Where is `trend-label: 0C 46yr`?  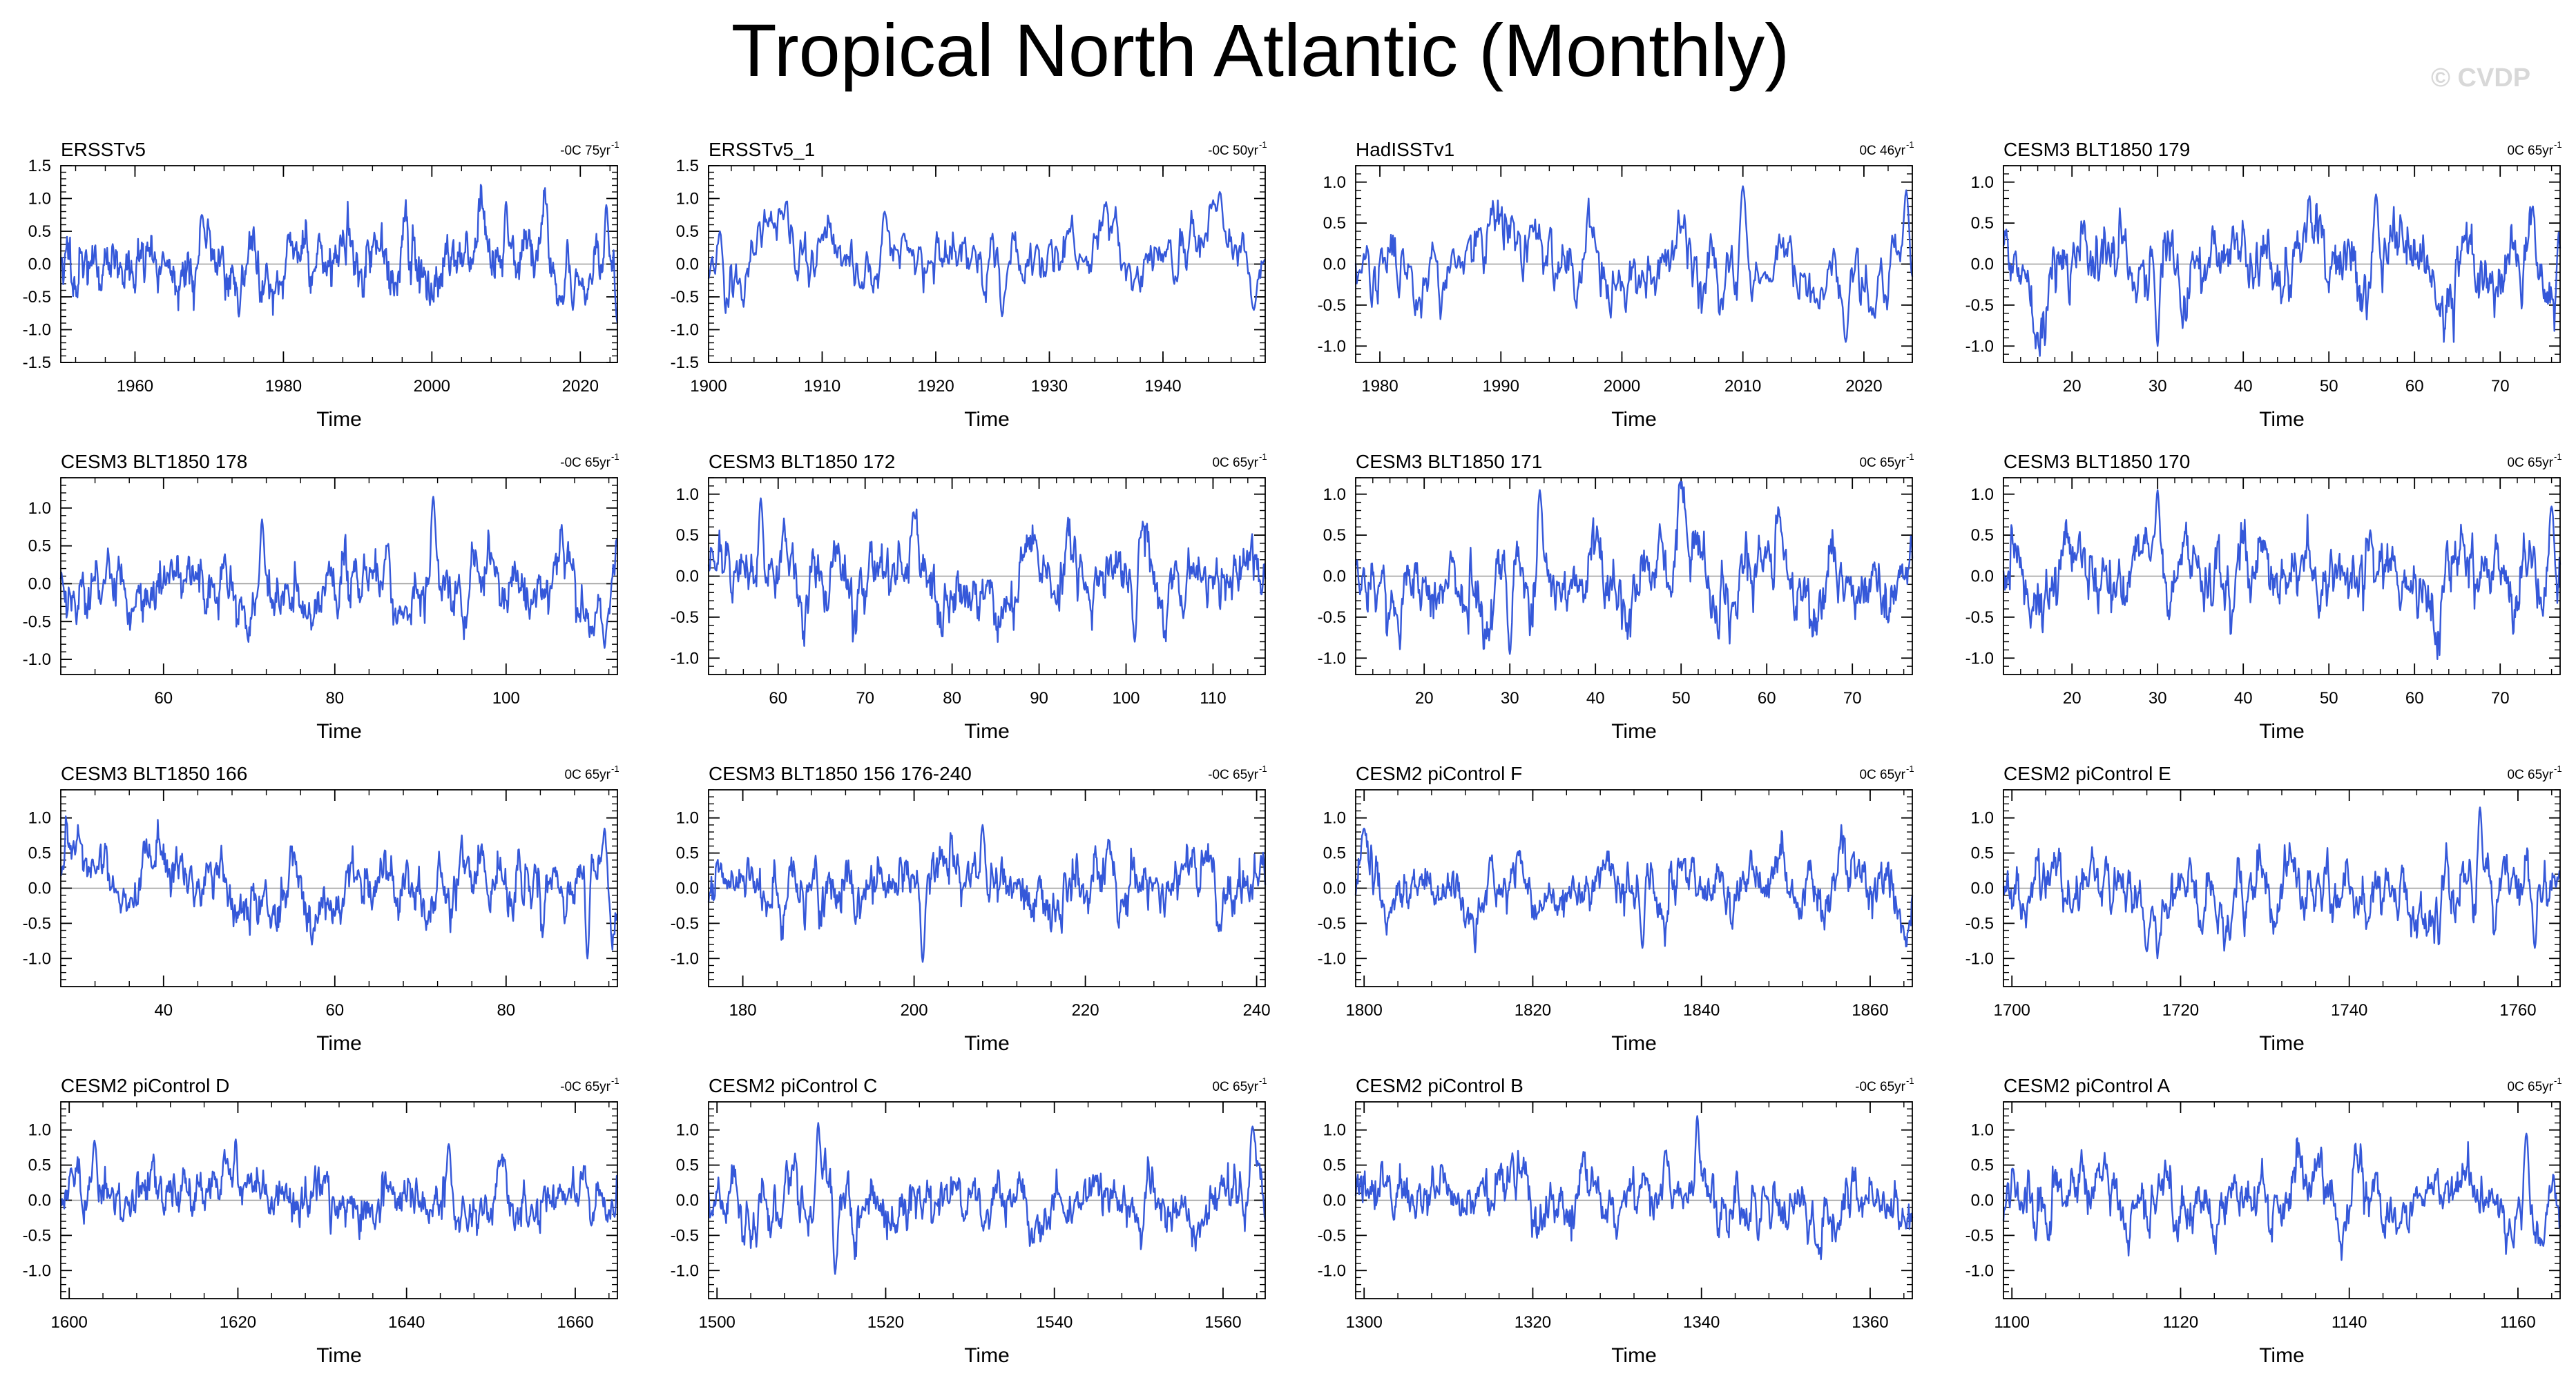
trend-label: 0C 46yr is located at coordinates (1882, 151).